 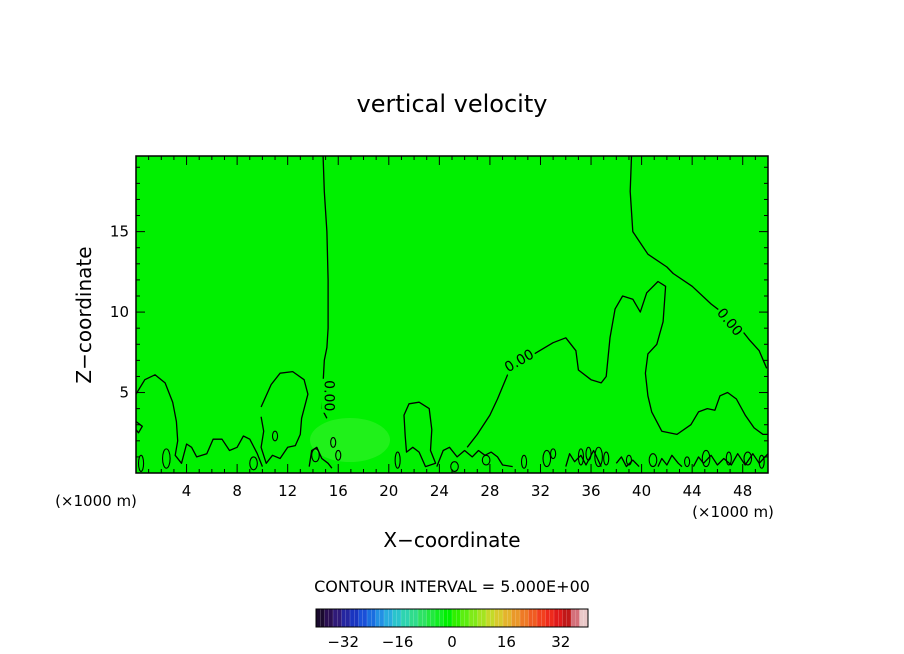 What do you see at coordinates (388, 491) in the screenshot?
I see `x-tick-label: 20` at bounding box center [388, 491].